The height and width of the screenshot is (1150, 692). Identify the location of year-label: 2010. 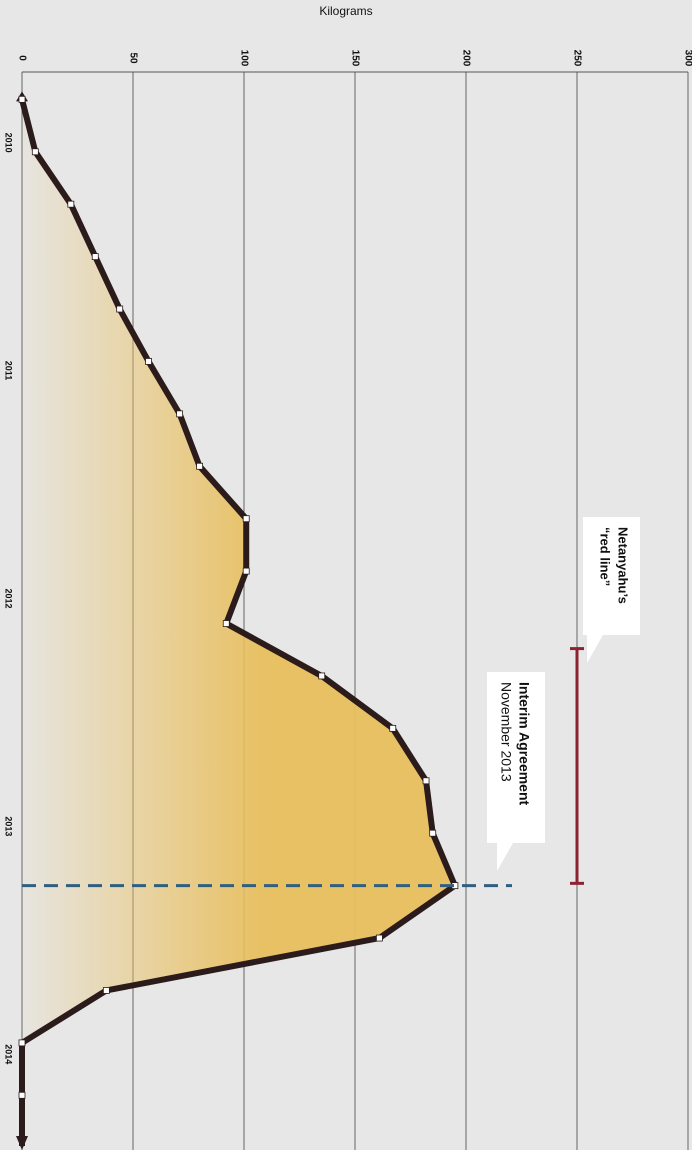
(9, 143).